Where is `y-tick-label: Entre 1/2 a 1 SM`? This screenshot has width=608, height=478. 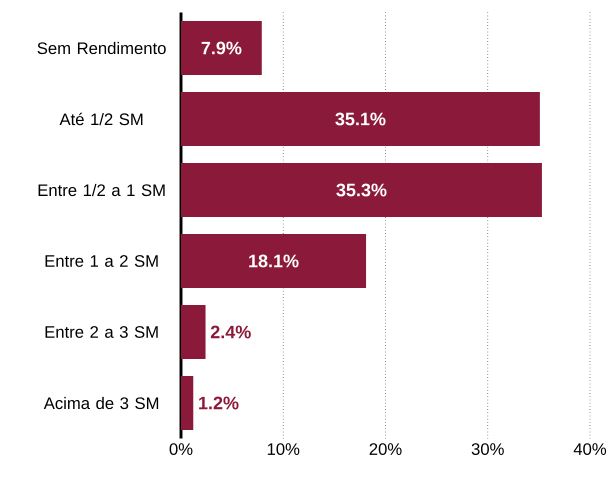 y-tick-label: Entre 1/2 a 1 SM is located at coordinates (101, 190).